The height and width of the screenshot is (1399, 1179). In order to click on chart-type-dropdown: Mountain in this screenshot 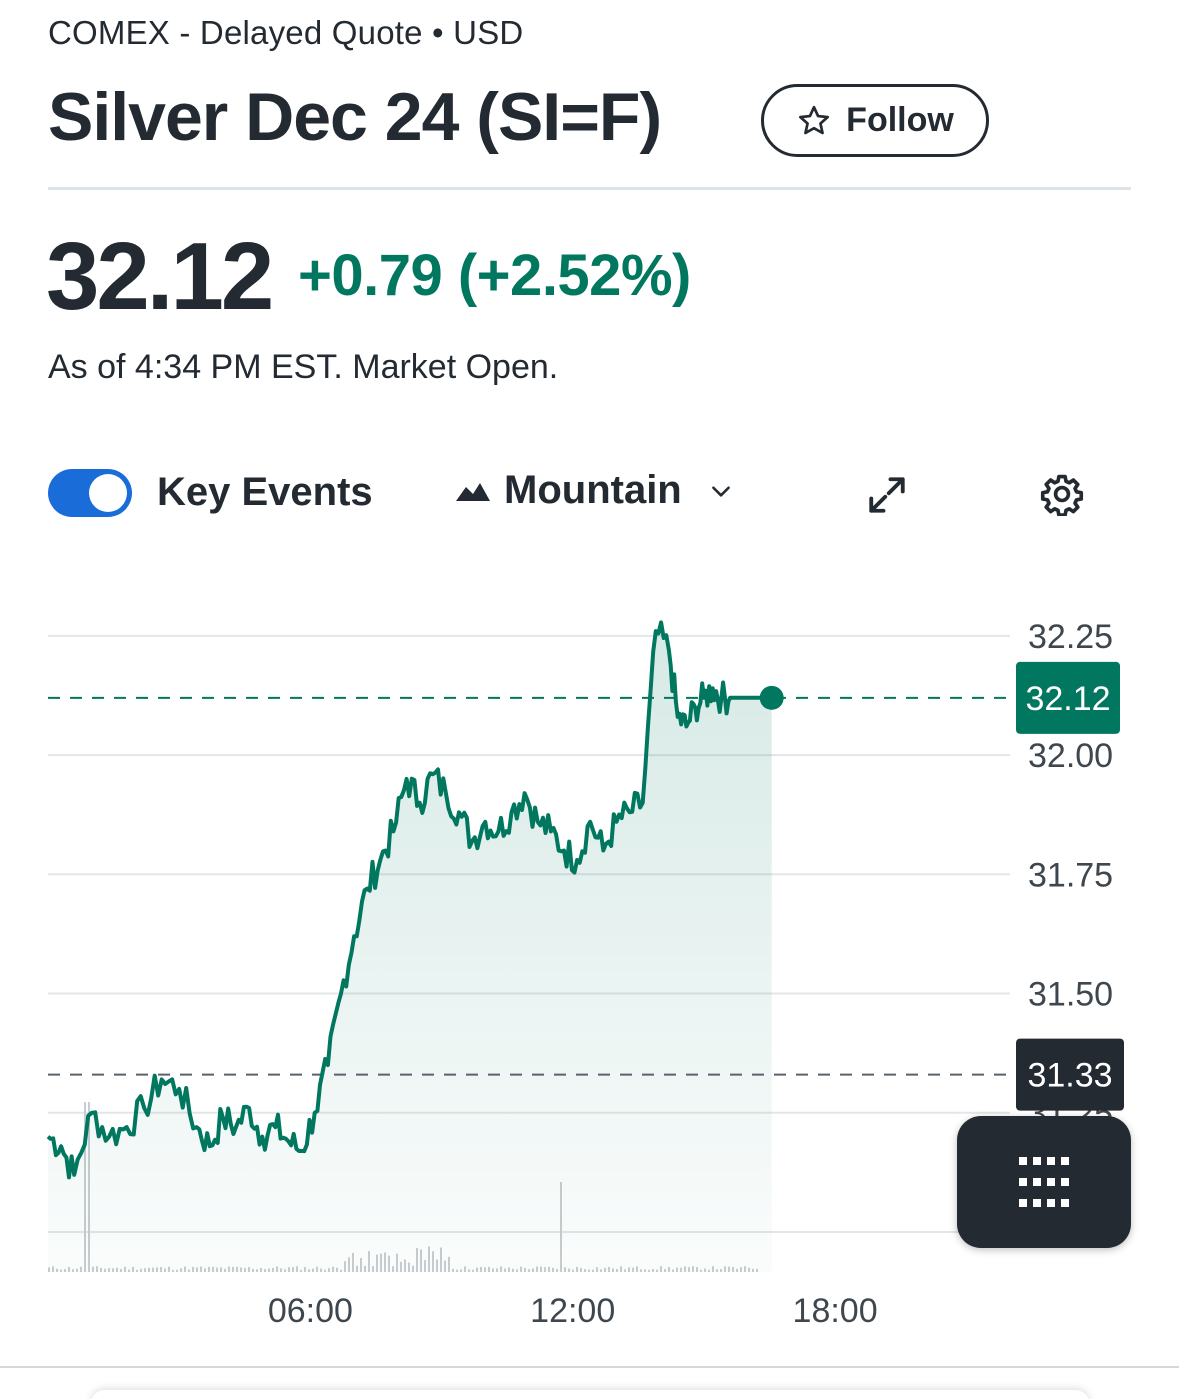, I will do `click(594, 490)`.